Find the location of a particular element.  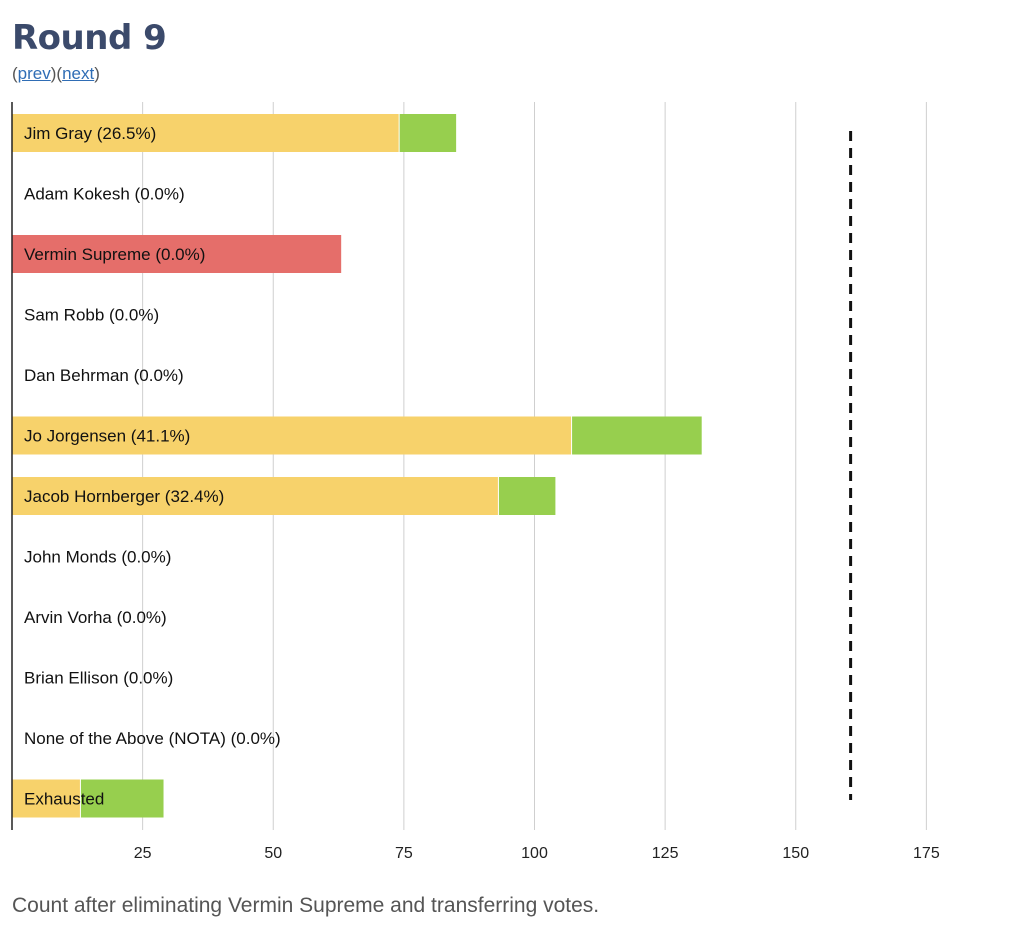

x-tick-label: 25 is located at coordinates (143, 853).